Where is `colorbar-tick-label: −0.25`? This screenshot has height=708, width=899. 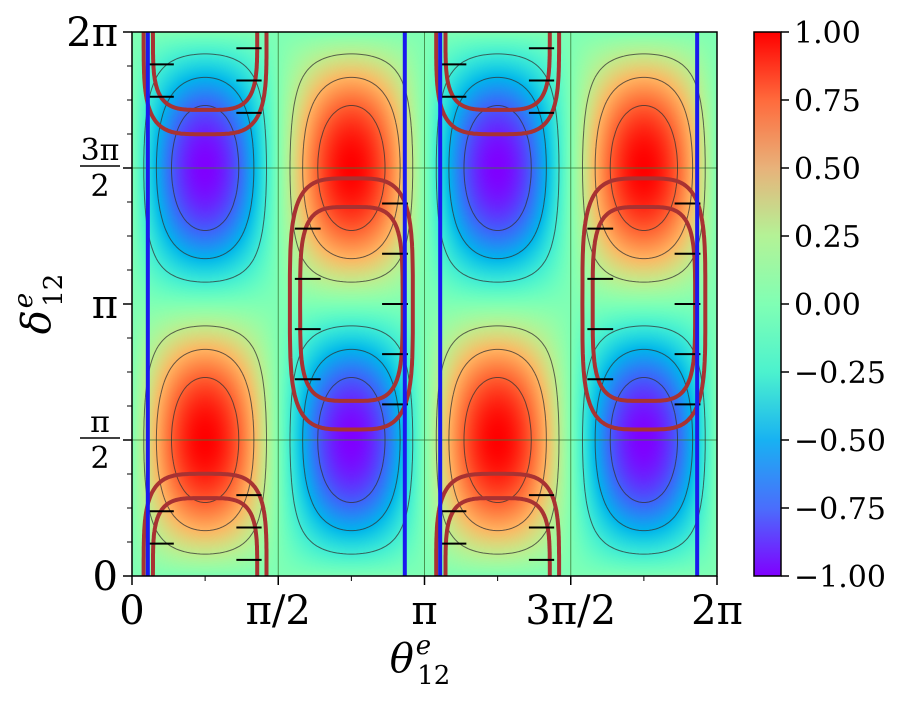 colorbar-tick-label: −0.25 is located at coordinates (840, 373).